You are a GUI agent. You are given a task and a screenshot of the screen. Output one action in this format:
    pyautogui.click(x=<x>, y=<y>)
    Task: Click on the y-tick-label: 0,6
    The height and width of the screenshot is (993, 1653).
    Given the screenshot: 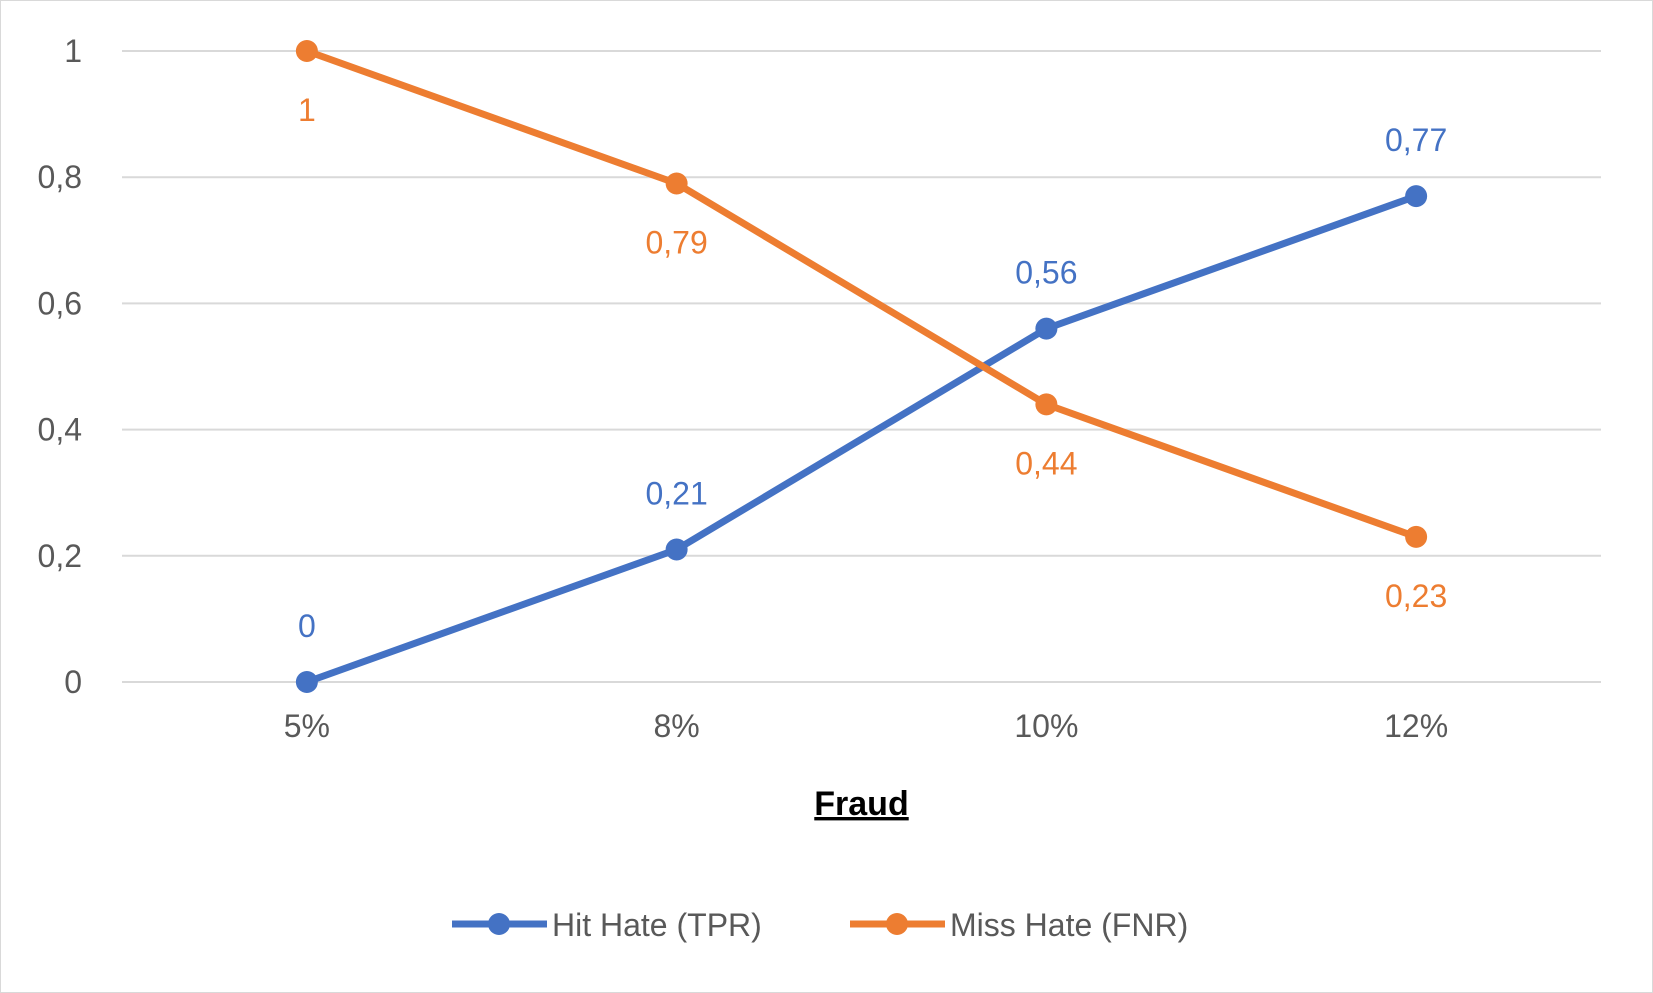 What is the action you would take?
    pyautogui.click(x=60, y=303)
    